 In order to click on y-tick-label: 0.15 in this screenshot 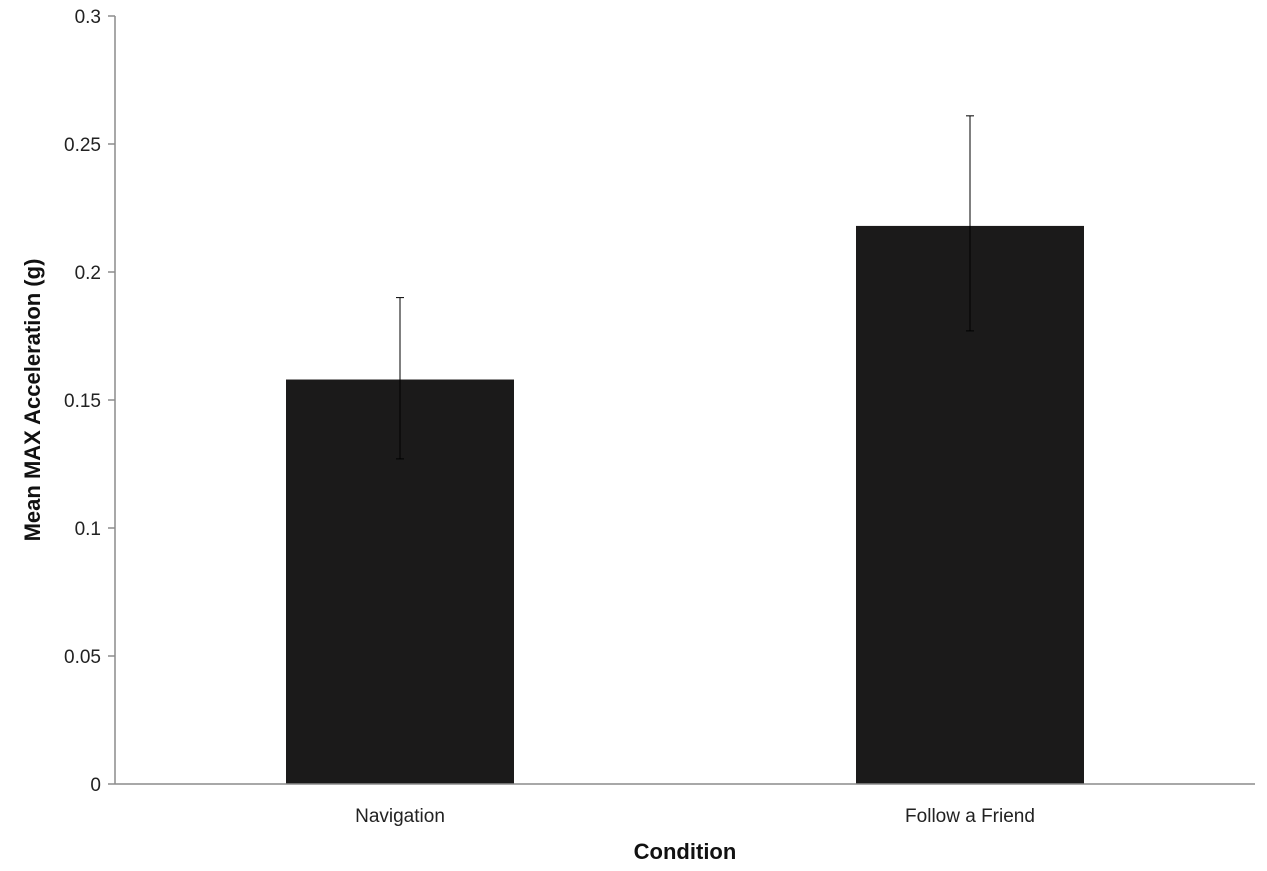, I will do `click(82, 401)`.